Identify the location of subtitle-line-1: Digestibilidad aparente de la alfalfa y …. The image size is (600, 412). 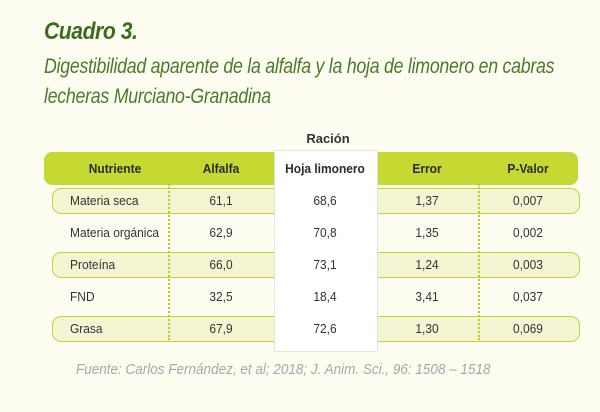
(299, 66).